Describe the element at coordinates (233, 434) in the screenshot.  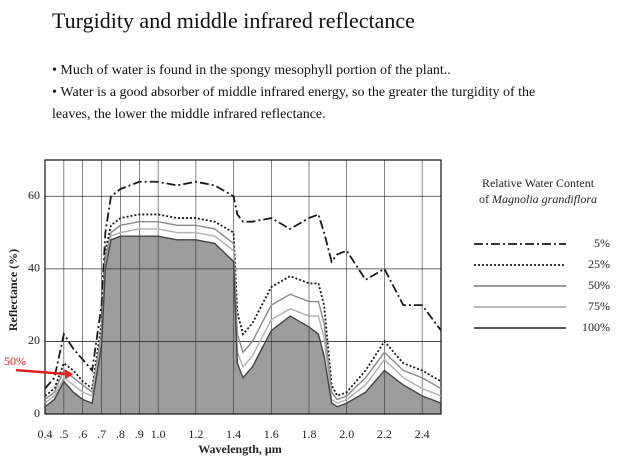
I see `x-tick-label: 1.4` at that location.